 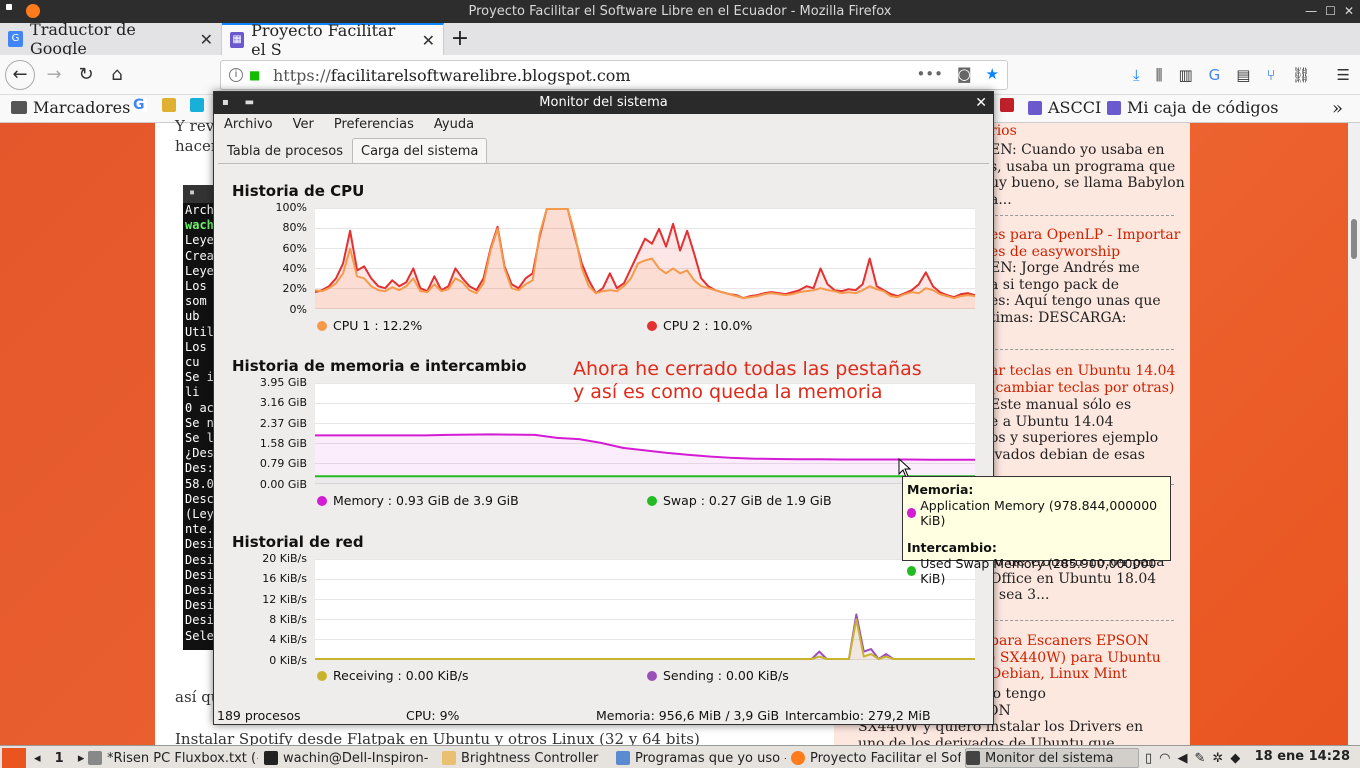 What do you see at coordinates (236, 75) in the screenshot?
I see `info-icon: i` at bounding box center [236, 75].